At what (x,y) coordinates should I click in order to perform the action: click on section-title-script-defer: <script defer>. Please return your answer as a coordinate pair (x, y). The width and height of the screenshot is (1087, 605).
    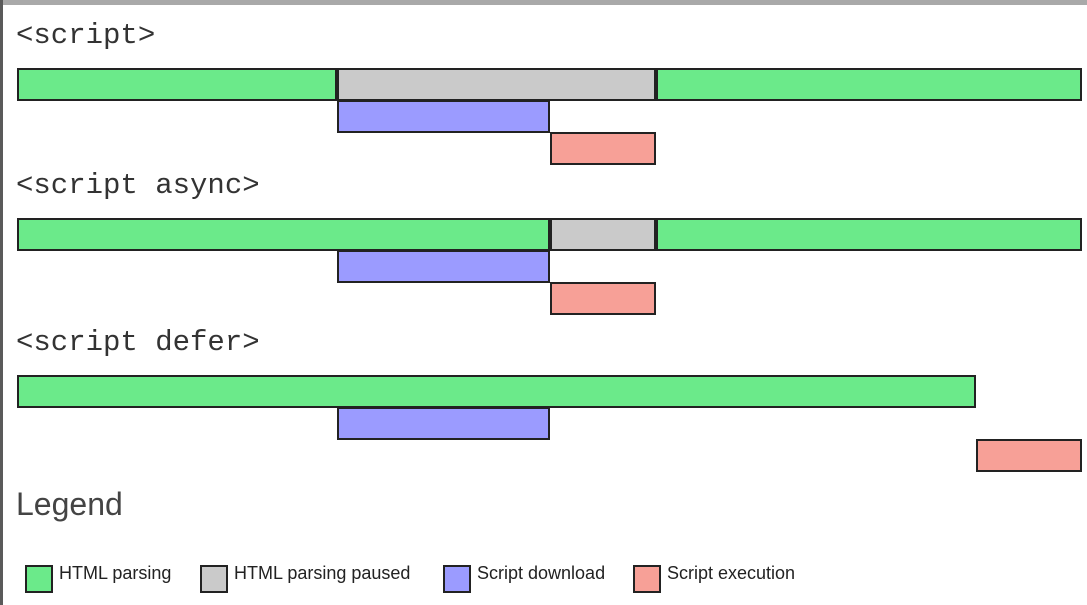
    Looking at the image, I should click on (138, 342).